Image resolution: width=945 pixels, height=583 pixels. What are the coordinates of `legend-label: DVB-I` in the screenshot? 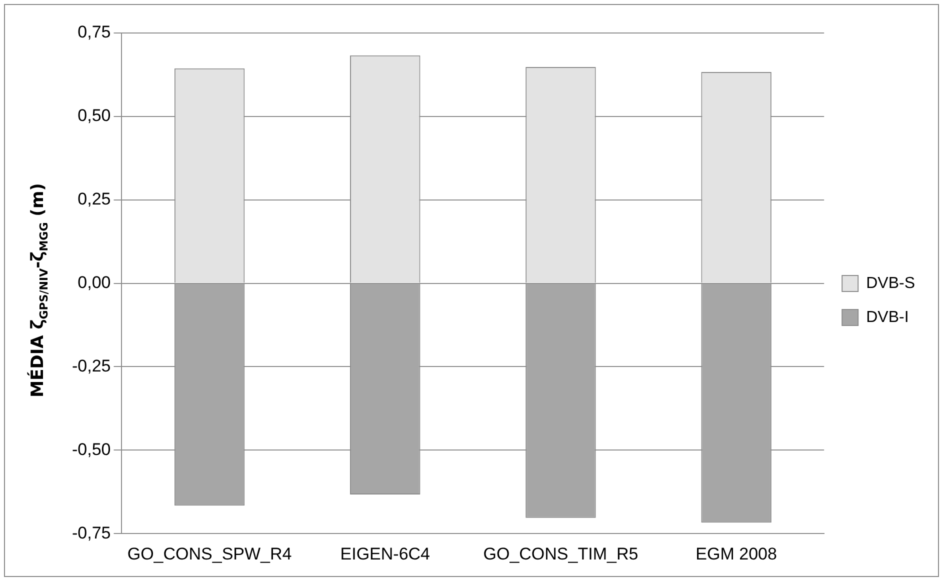 It's located at (887, 317).